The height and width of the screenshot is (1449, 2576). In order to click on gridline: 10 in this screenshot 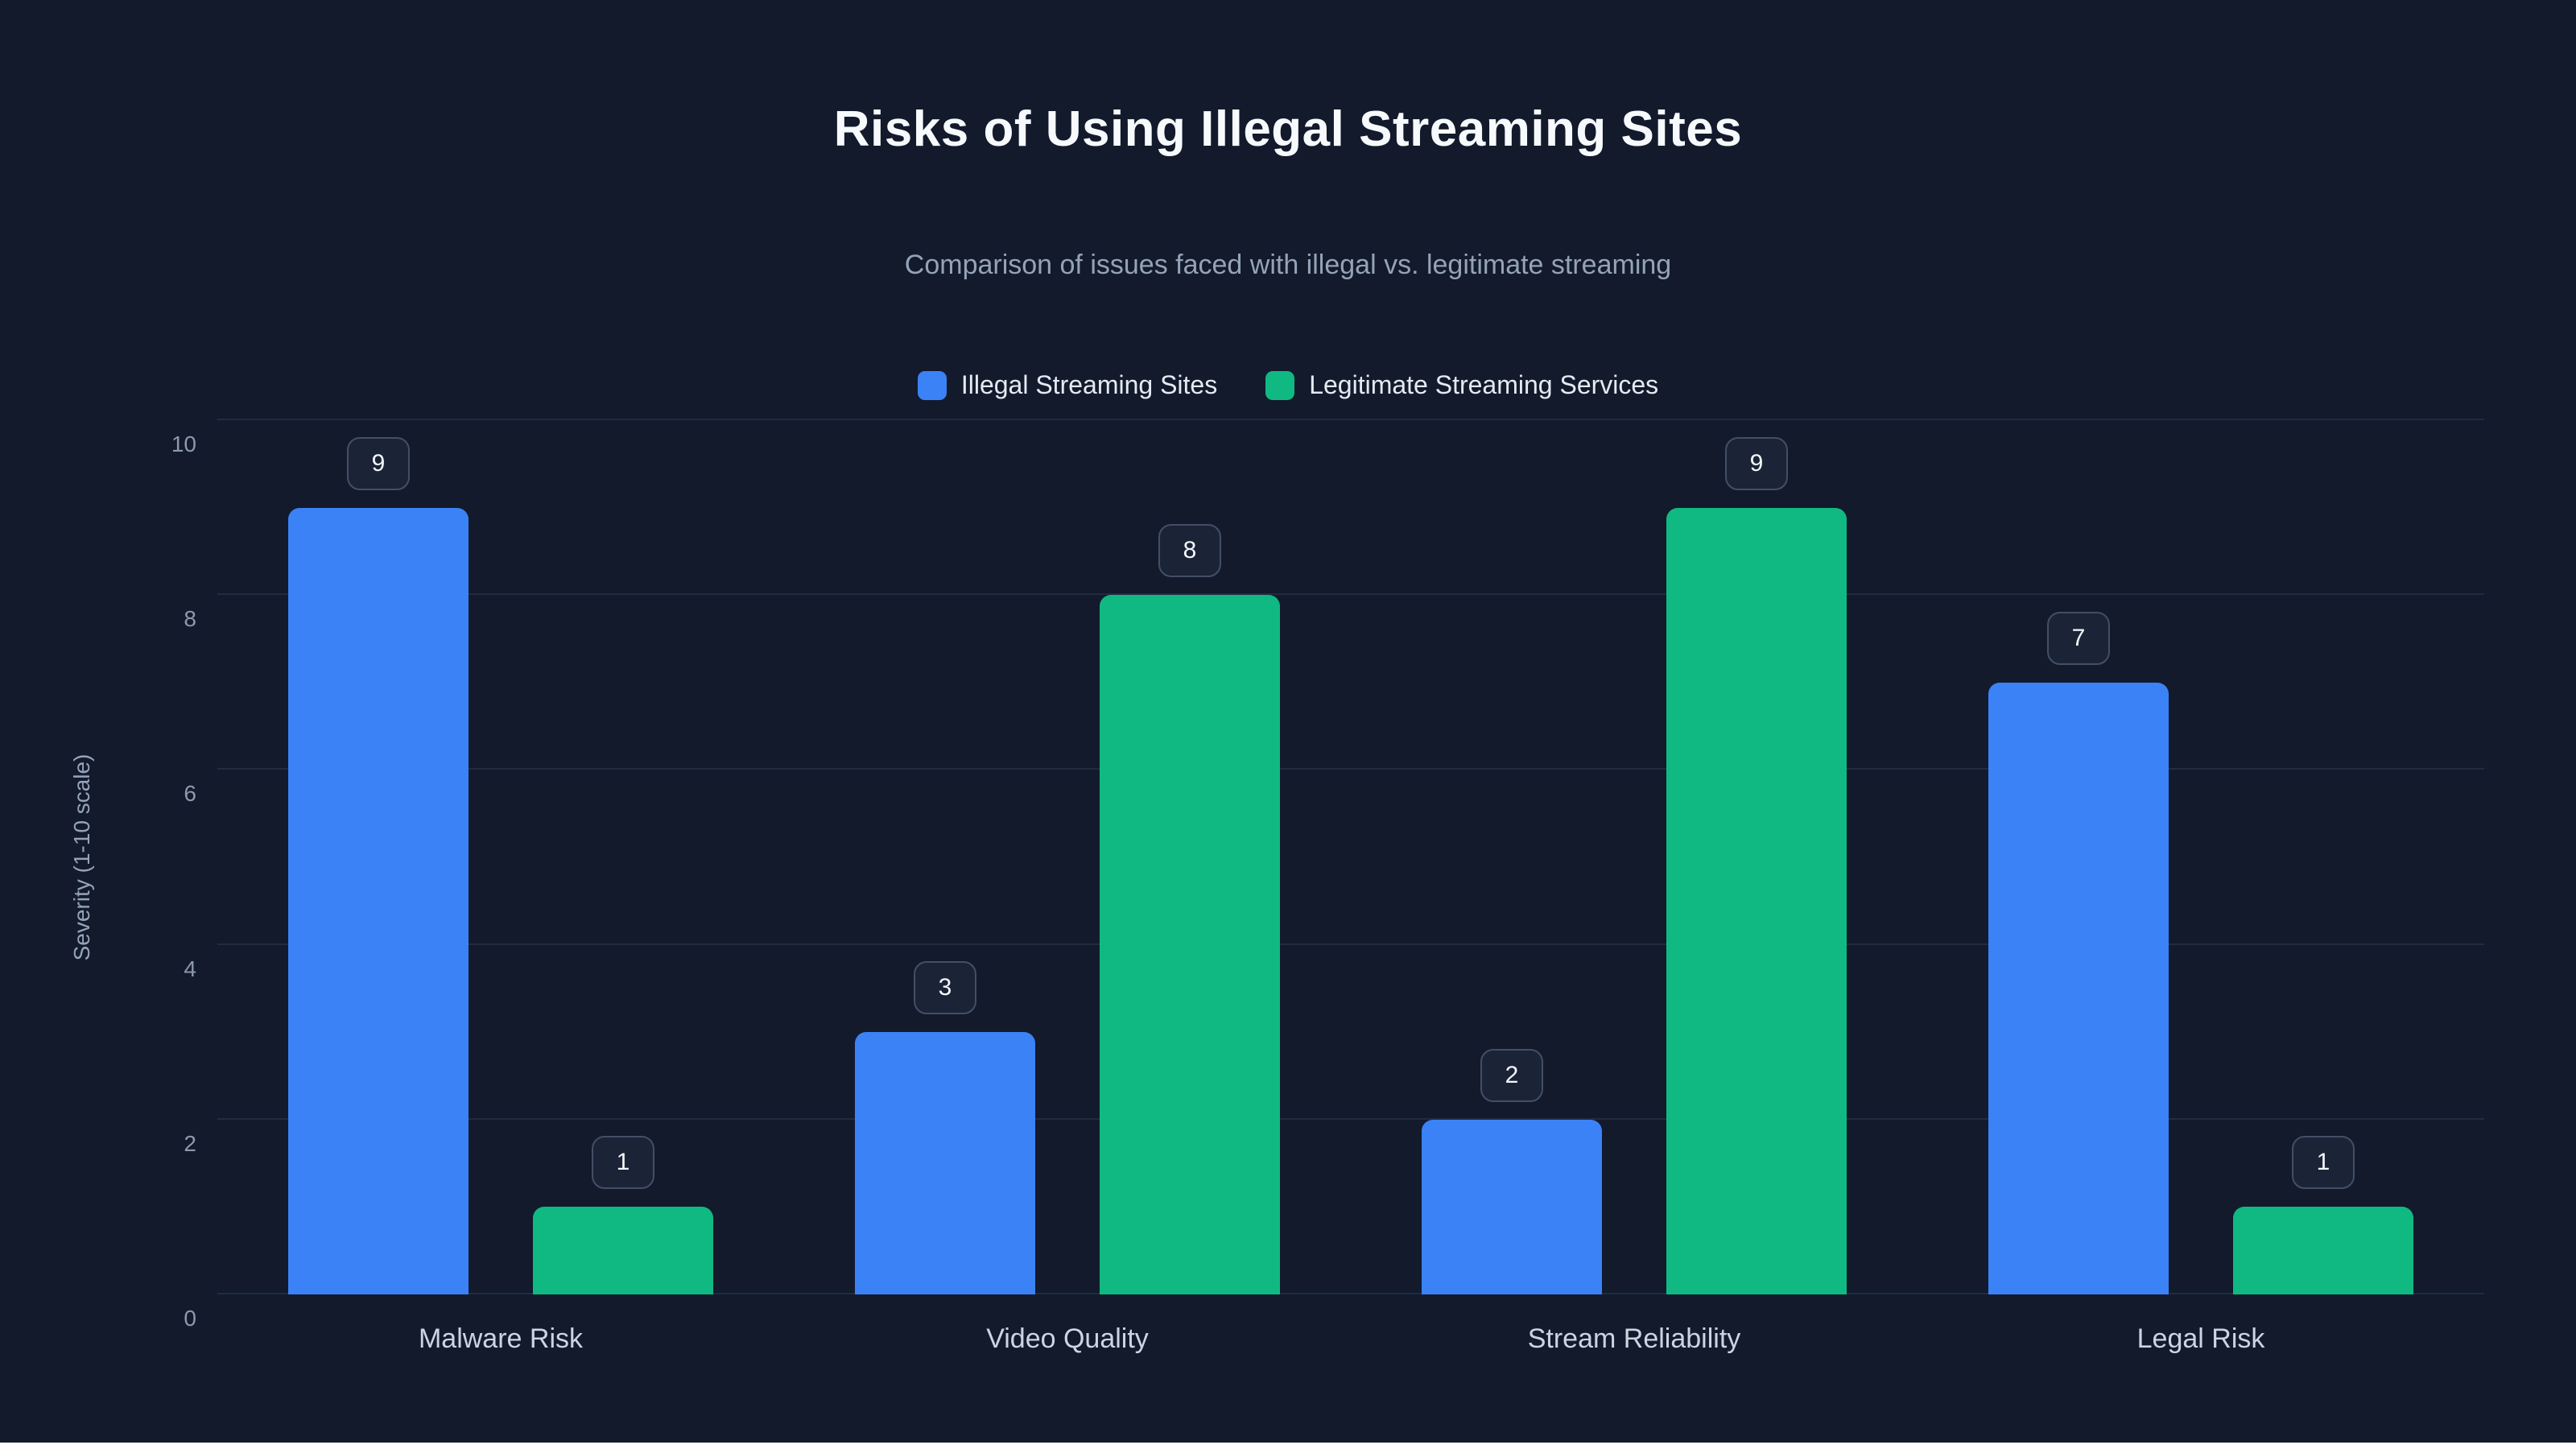, I will do `click(1327, 437)`.